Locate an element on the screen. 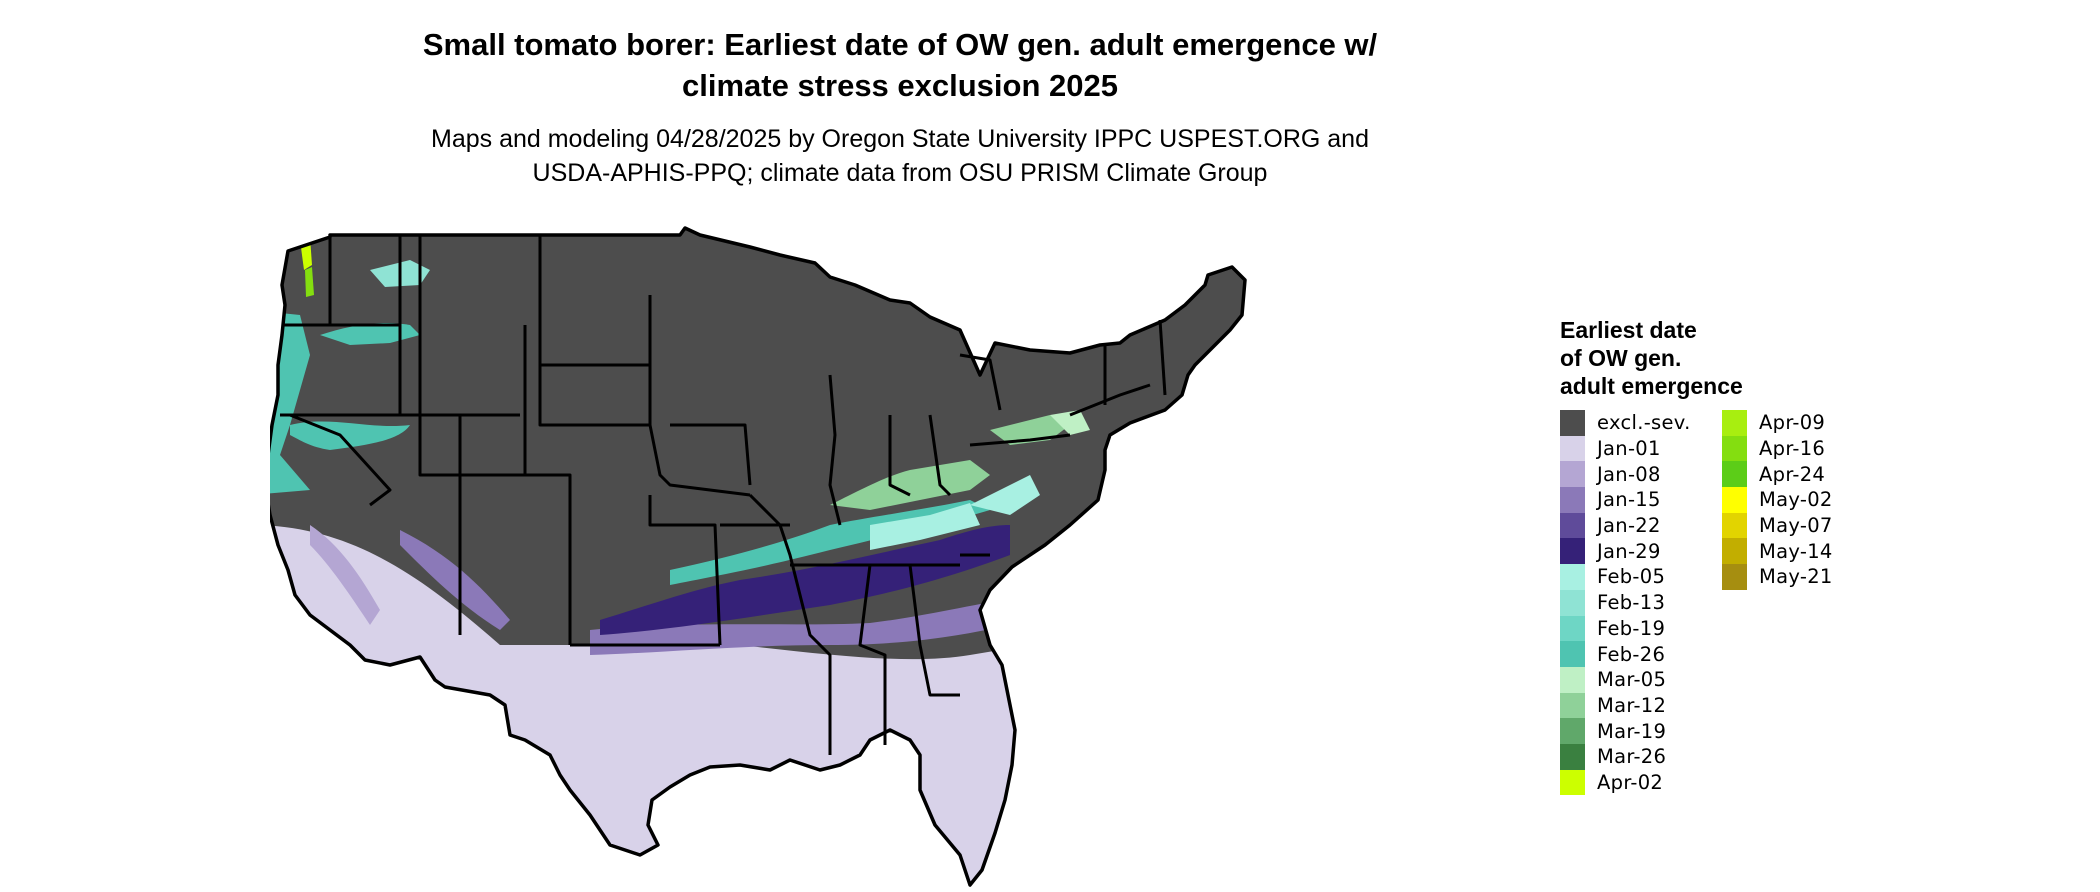 This screenshot has width=2100, height=892. legend-item: Jan-08 is located at coordinates (1635, 474).